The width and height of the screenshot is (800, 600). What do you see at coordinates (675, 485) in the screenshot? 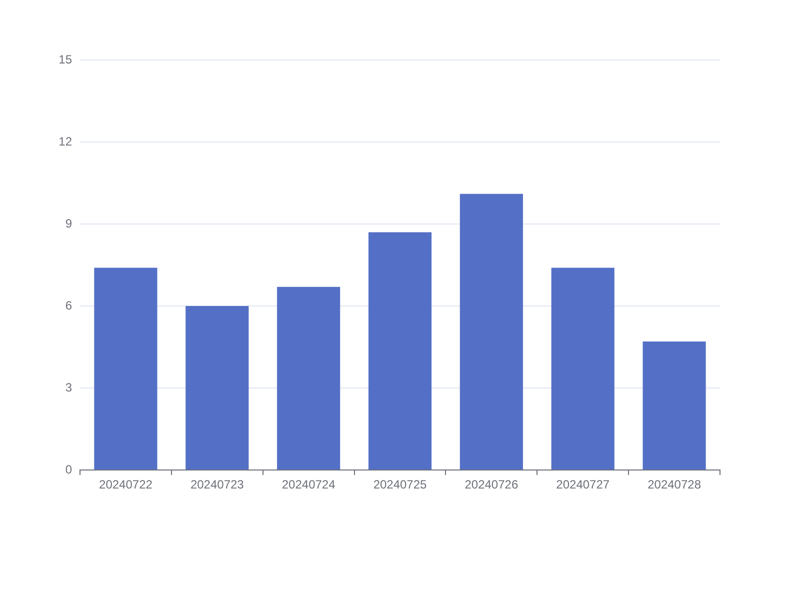
I see `x-tick-label: 20240728` at bounding box center [675, 485].